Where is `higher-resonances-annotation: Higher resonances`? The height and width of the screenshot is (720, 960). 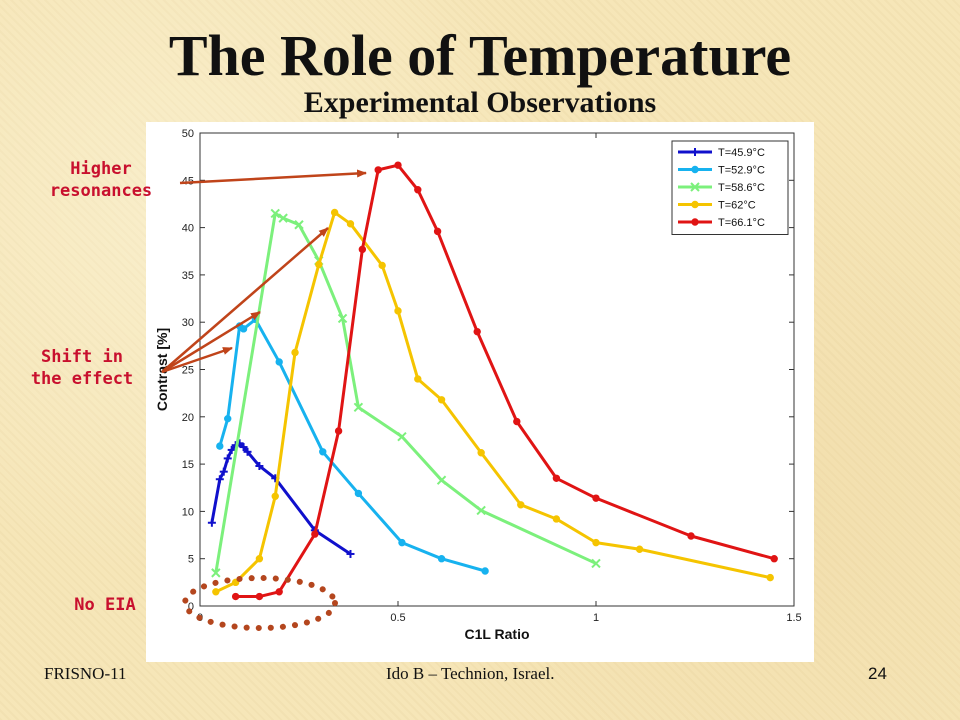
higher-resonances-annotation: Higher resonances is located at coordinates (101, 180).